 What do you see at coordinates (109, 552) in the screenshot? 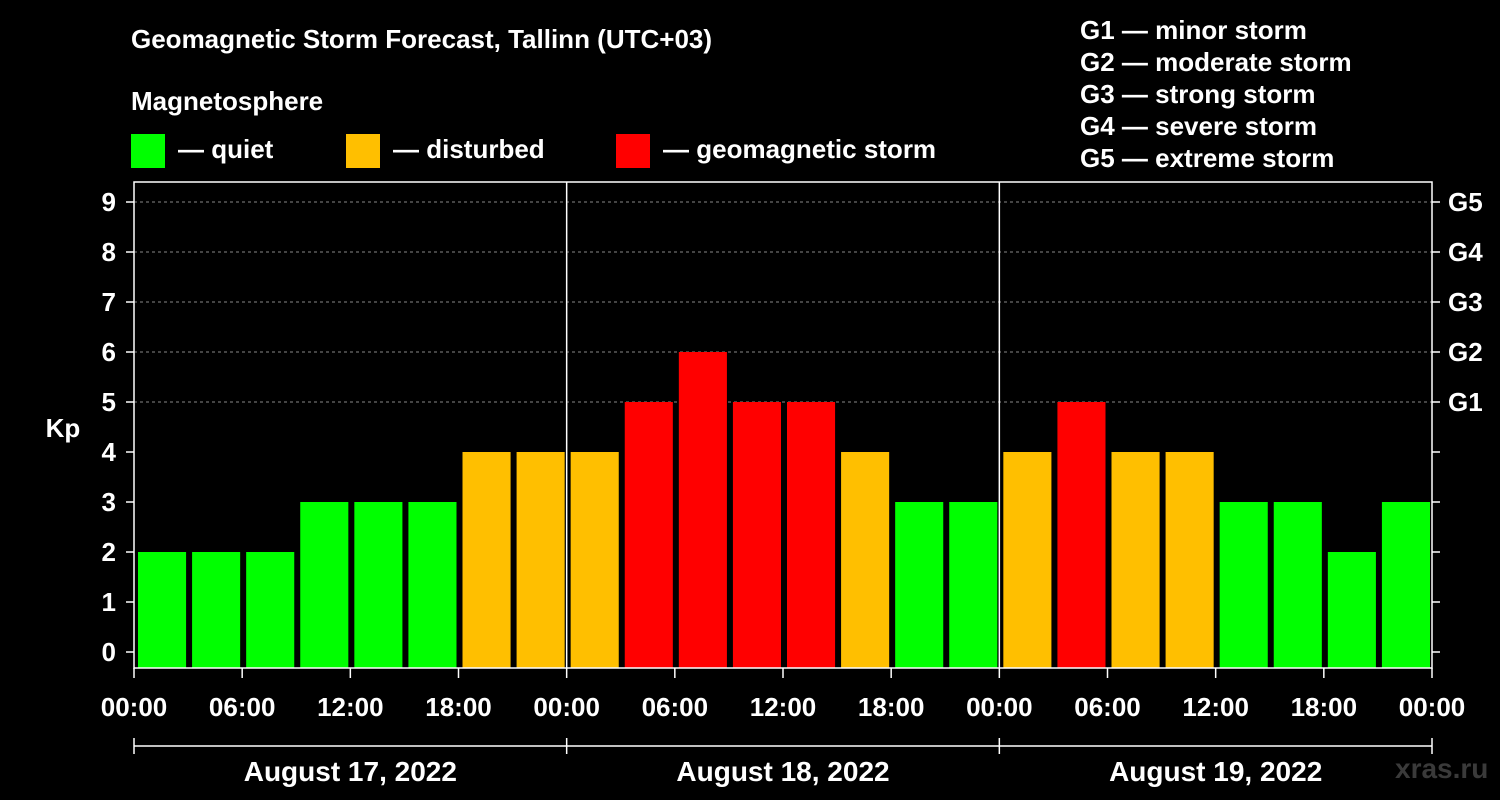
I see `y-tick-label: 2` at bounding box center [109, 552].